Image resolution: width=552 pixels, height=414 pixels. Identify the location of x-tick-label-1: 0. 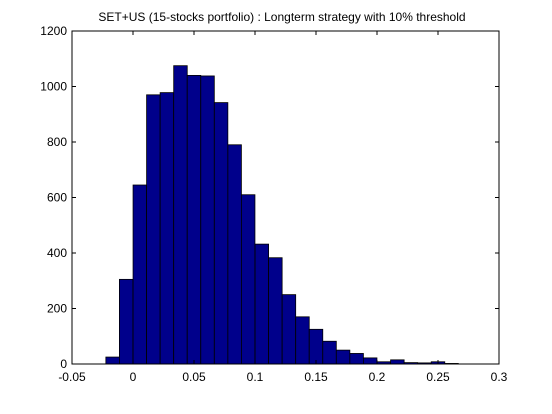
(133, 377).